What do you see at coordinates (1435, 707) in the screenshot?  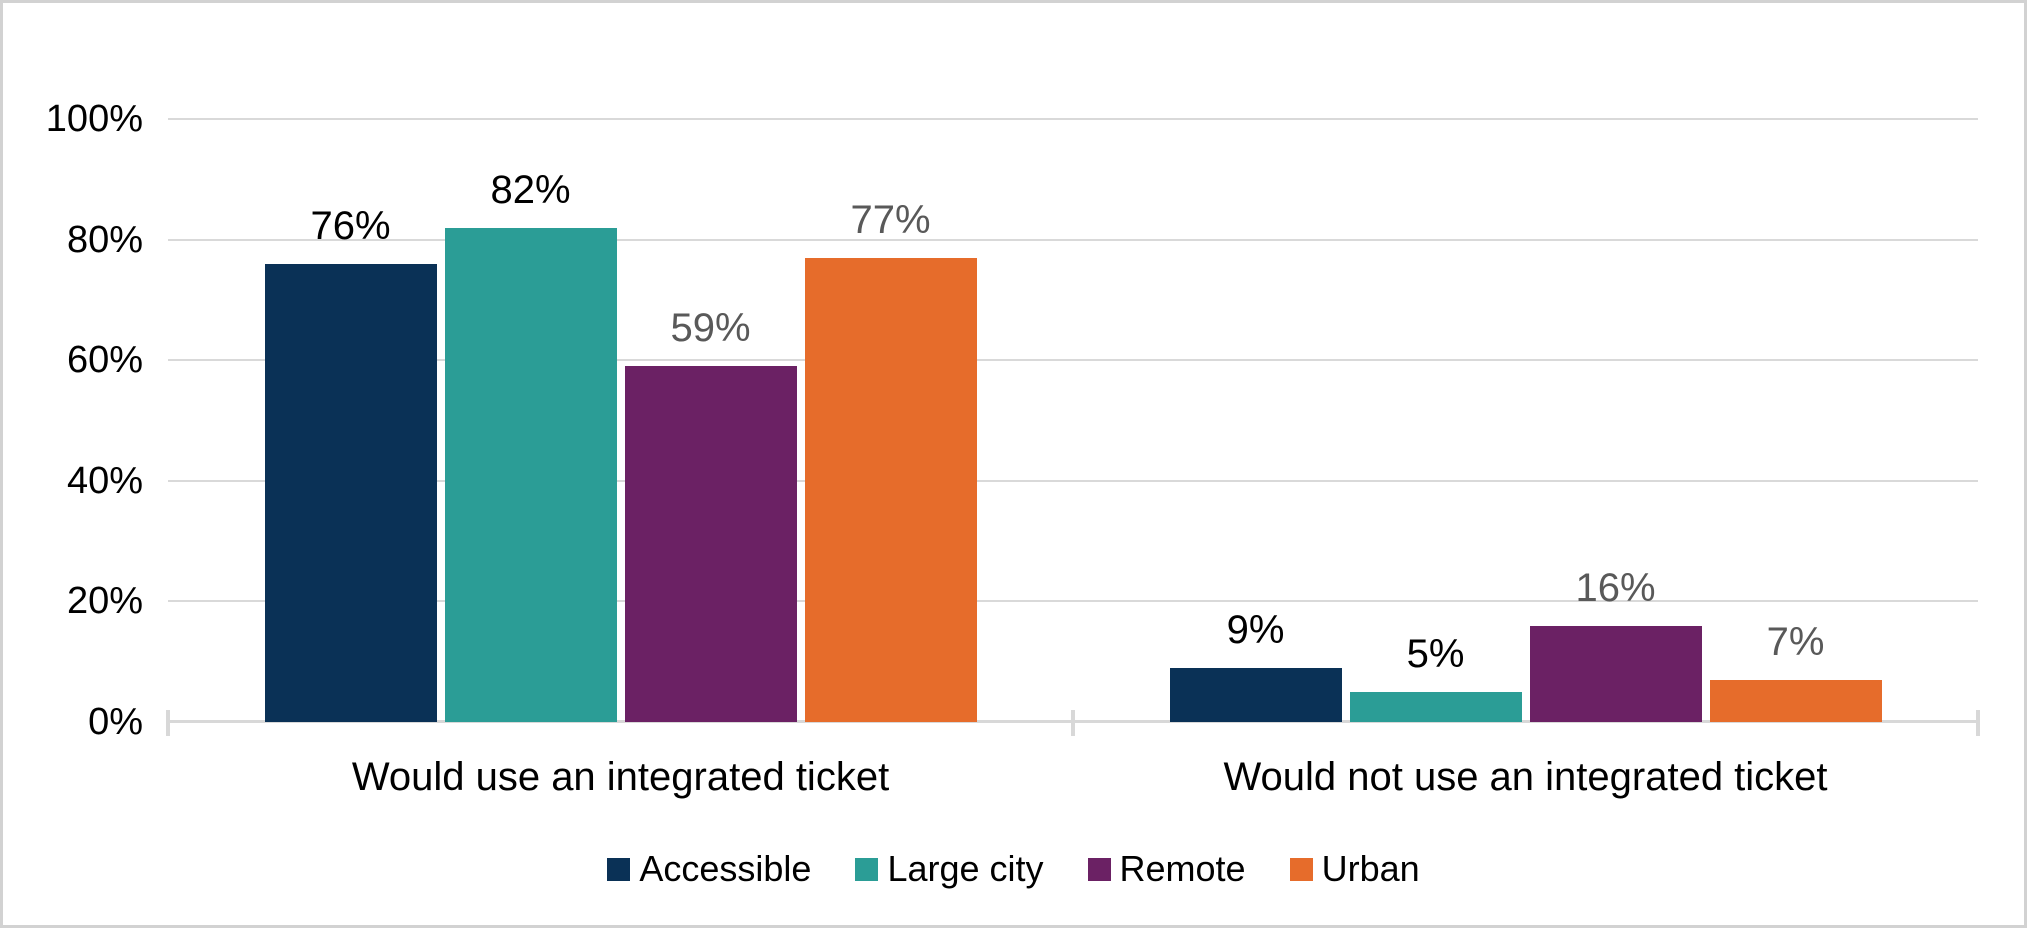 I see `bar-large-city-would-not-use-an-integrated-ticket` at bounding box center [1435, 707].